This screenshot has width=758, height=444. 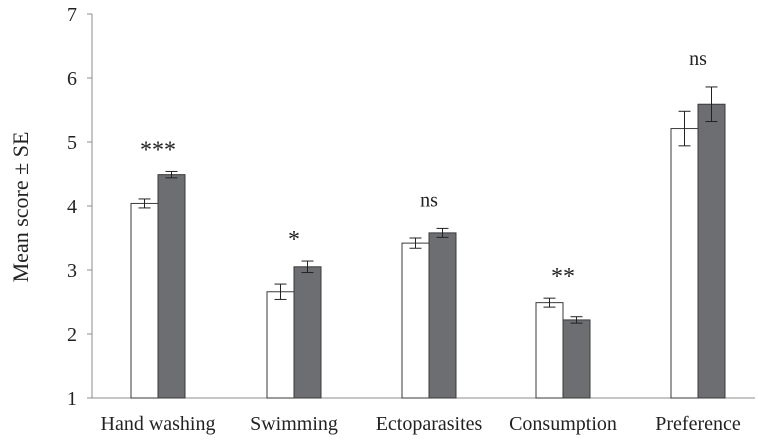 What do you see at coordinates (429, 424) in the screenshot?
I see `x-tick-label: Ectoparasites` at bounding box center [429, 424].